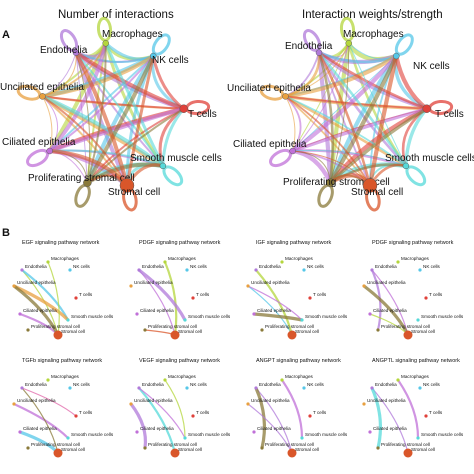 This screenshot has height=474, width=474. I want to click on panel-label-b: B, so click(6, 233).